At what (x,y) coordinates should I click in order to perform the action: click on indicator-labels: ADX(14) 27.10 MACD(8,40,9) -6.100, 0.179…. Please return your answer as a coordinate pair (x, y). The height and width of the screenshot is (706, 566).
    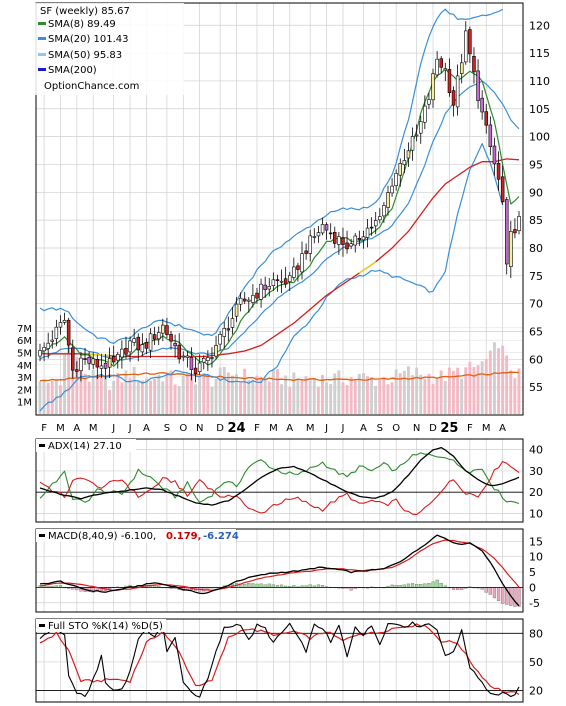
    Looking at the image, I should click on (137, 535).